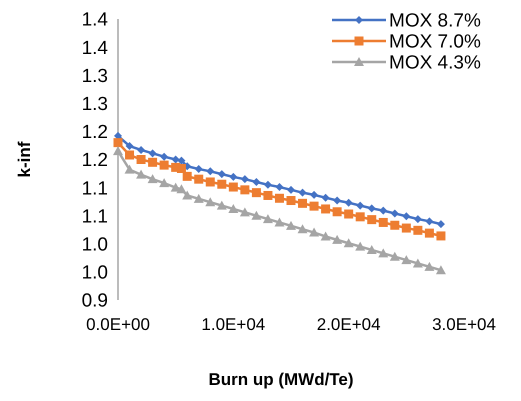 The width and height of the screenshot is (521, 401). I want to click on y-tick-label: 0.9, so click(95, 301).